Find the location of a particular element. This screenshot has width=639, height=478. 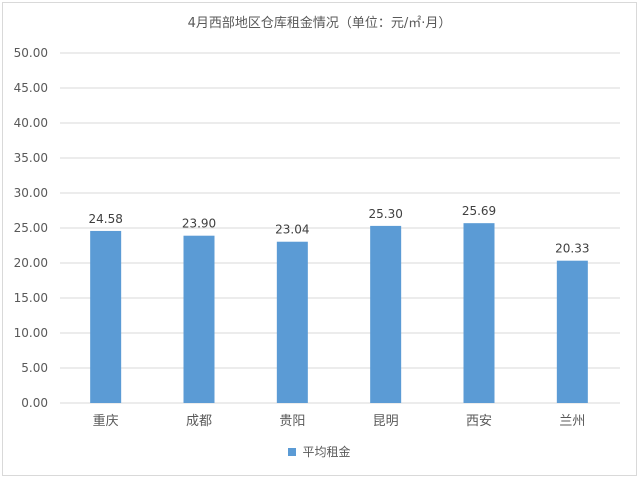

legend-swatch is located at coordinates (292, 451).